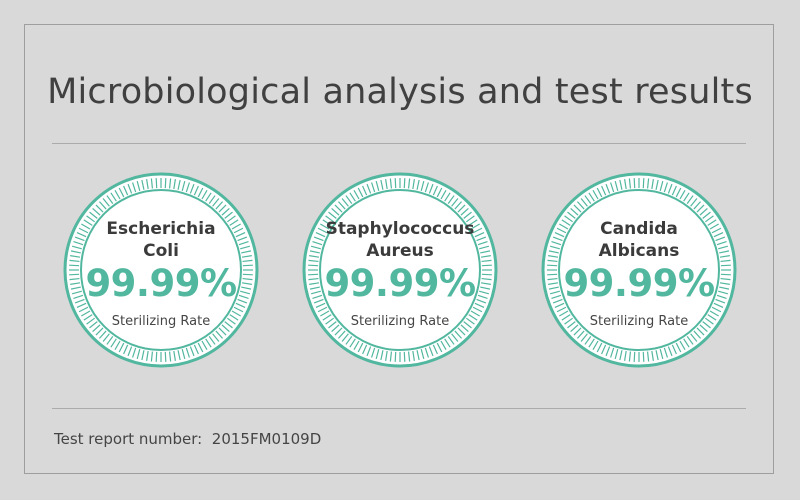 The width and height of the screenshot is (800, 500). I want to click on bottom-divider, so click(399, 408).